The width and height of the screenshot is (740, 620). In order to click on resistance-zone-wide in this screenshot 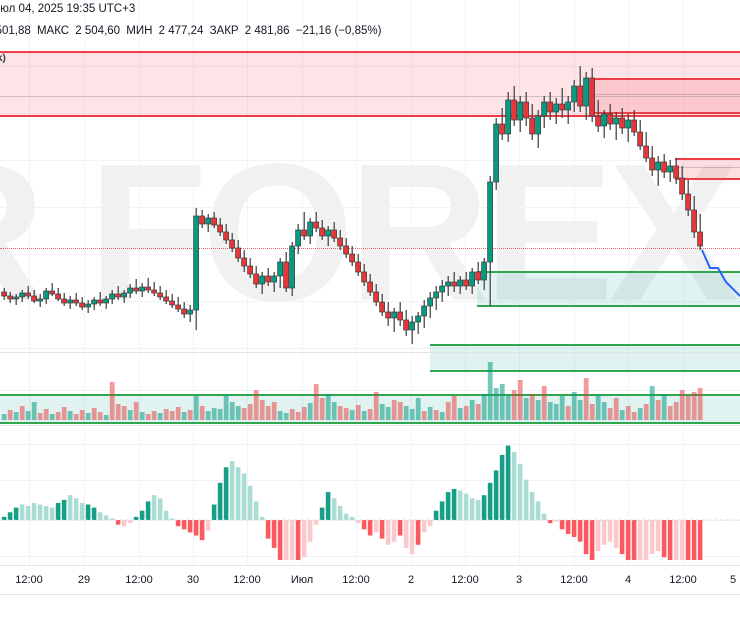, I will do `click(370, 84)`.